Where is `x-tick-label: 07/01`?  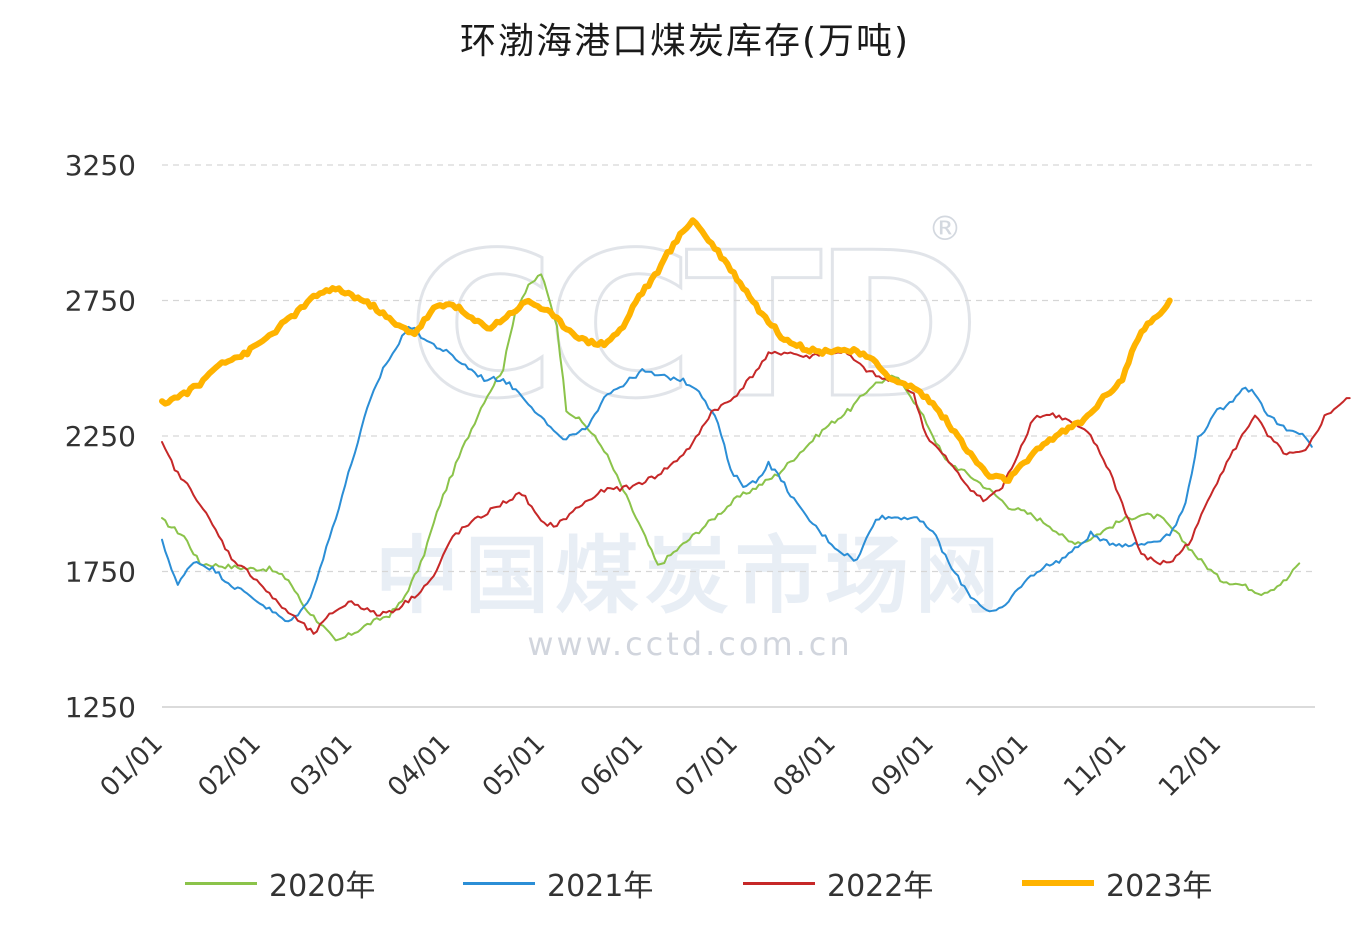
x-tick-label: 07/01 is located at coordinates (707, 766).